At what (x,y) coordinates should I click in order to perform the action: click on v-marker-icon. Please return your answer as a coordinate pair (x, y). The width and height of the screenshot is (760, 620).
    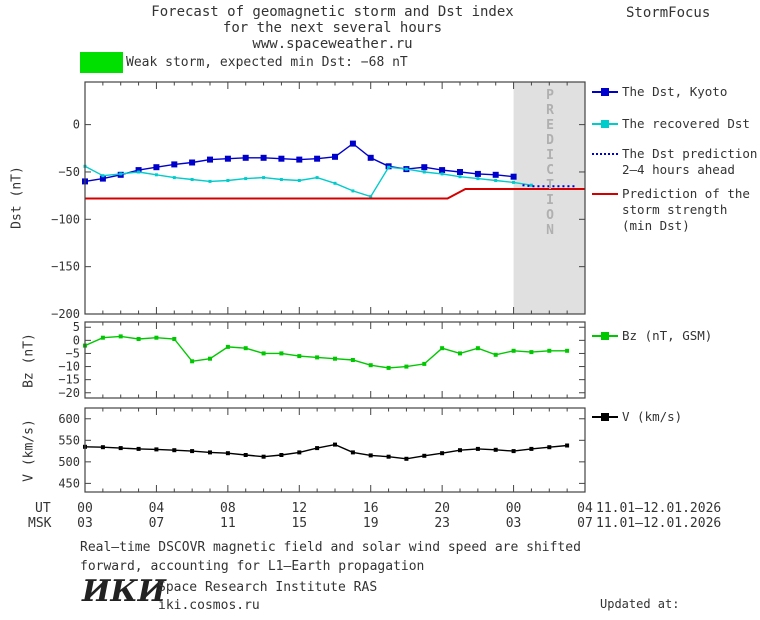
    Looking at the image, I should click on (605, 417).